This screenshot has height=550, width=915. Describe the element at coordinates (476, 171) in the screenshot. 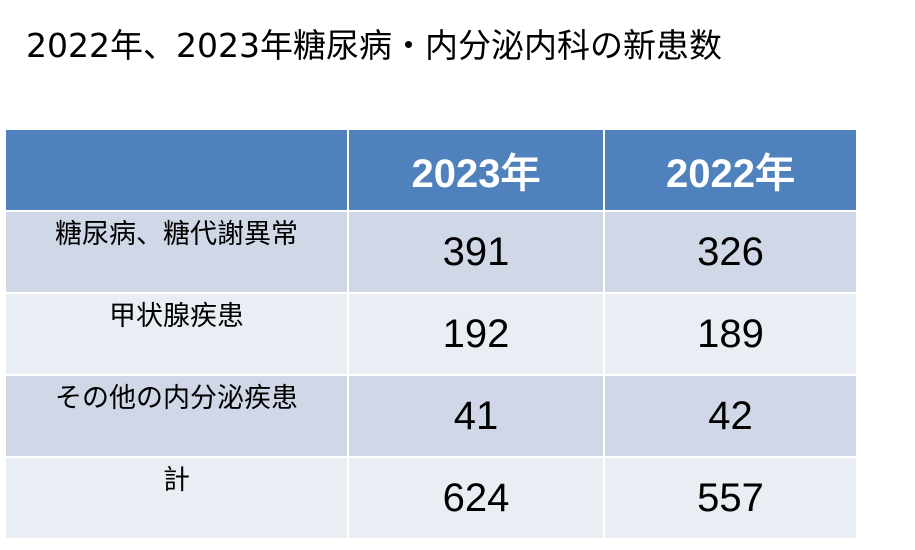

I see `column-header-2023: 2023年` at that location.